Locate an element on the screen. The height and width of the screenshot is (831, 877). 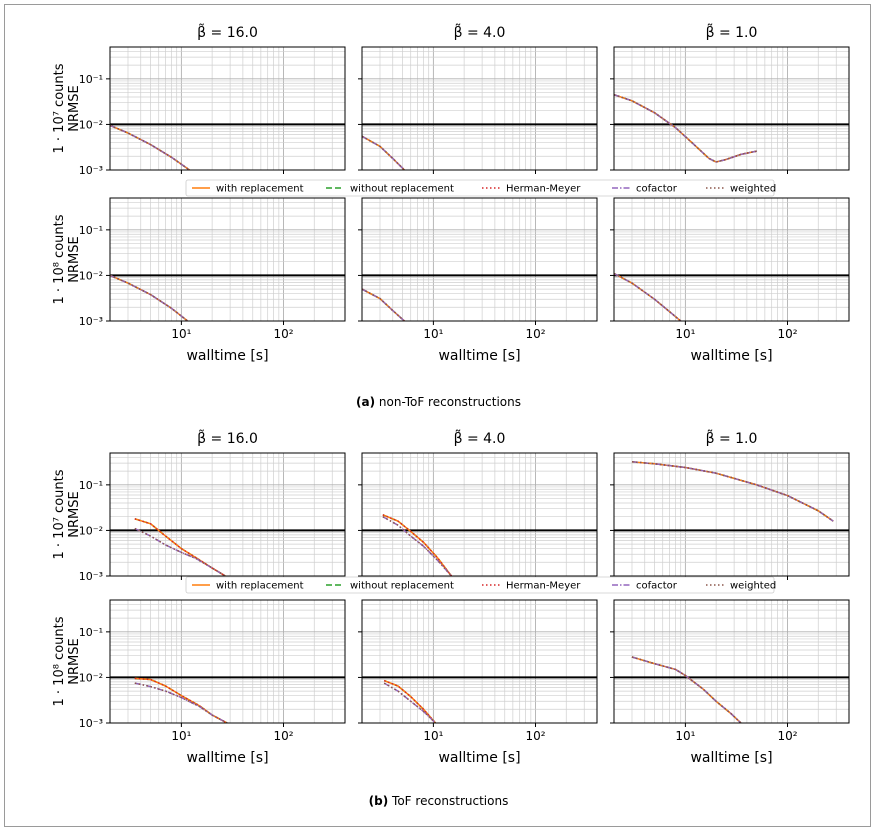
panel-a-r0-c2: β̃ = 1.0 is located at coordinates (730, 98).